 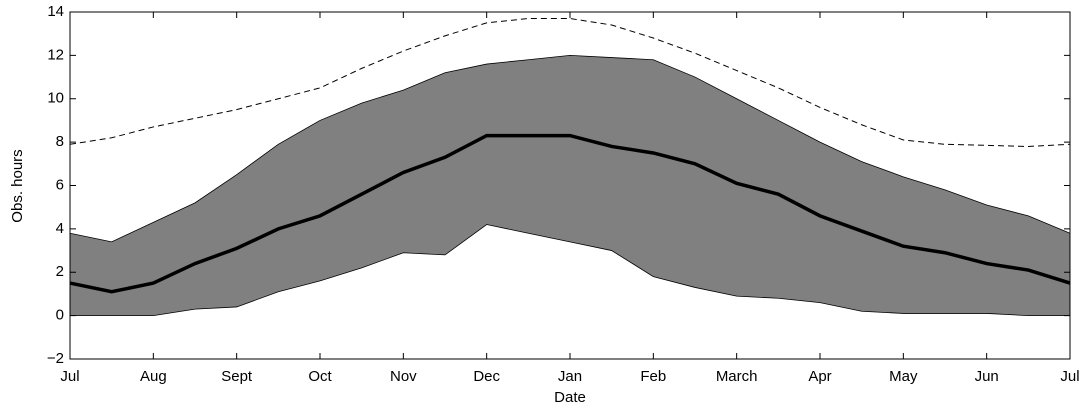 I want to click on x-tick-label: Aug, so click(x=153, y=376).